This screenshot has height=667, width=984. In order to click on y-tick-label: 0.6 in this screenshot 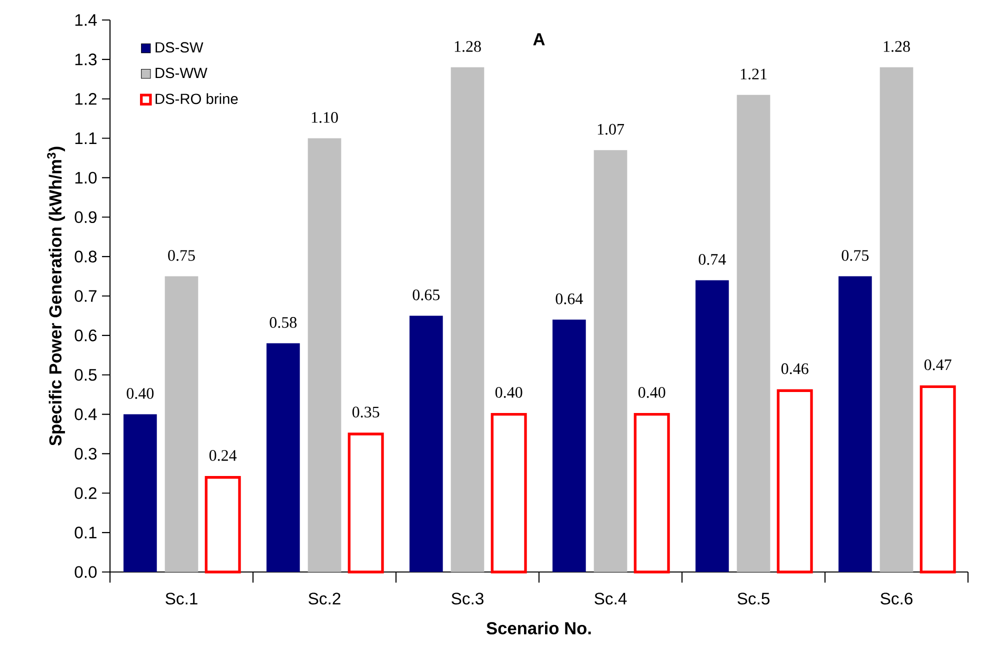, I will do `click(85, 336)`.